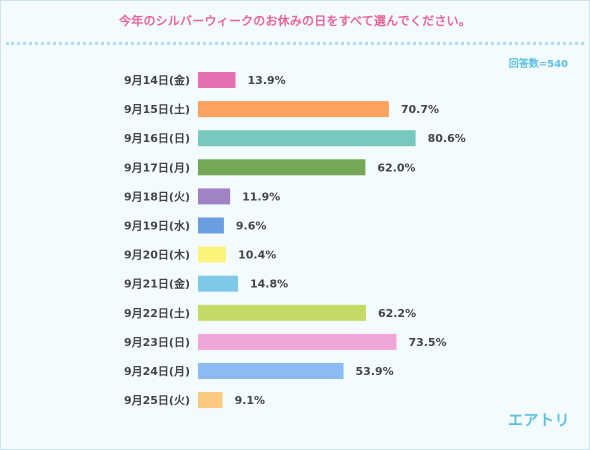 The width and height of the screenshot is (590, 450). Describe the element at coordinates (157, 400) in the screenshot. I see `category-label: 9月25日(火)` at that location.